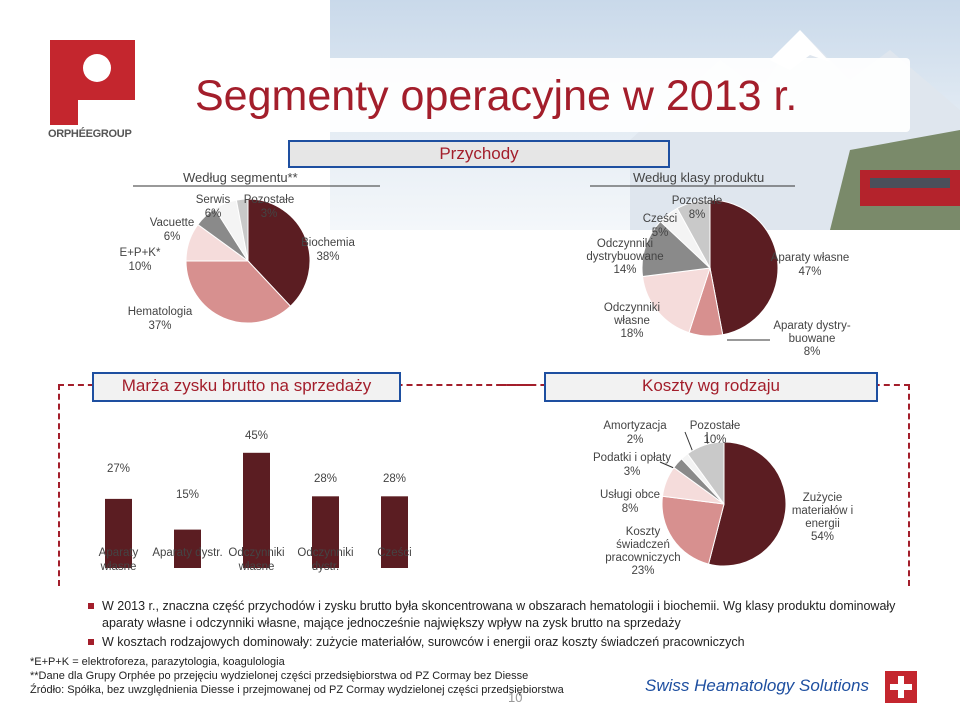 This screenshot has height=712, width=960. Describe the element at coordinates (213, 207) in the screenshot. I see `label-serwis: Serwis 6%` at that location.